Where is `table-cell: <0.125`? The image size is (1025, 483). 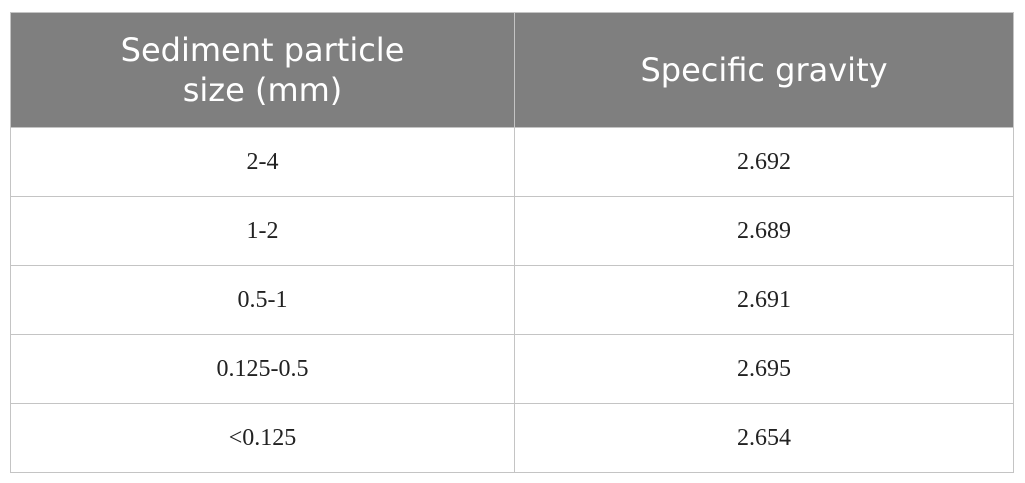
table-cell: <0.125 is located at coordinates (262, 438).